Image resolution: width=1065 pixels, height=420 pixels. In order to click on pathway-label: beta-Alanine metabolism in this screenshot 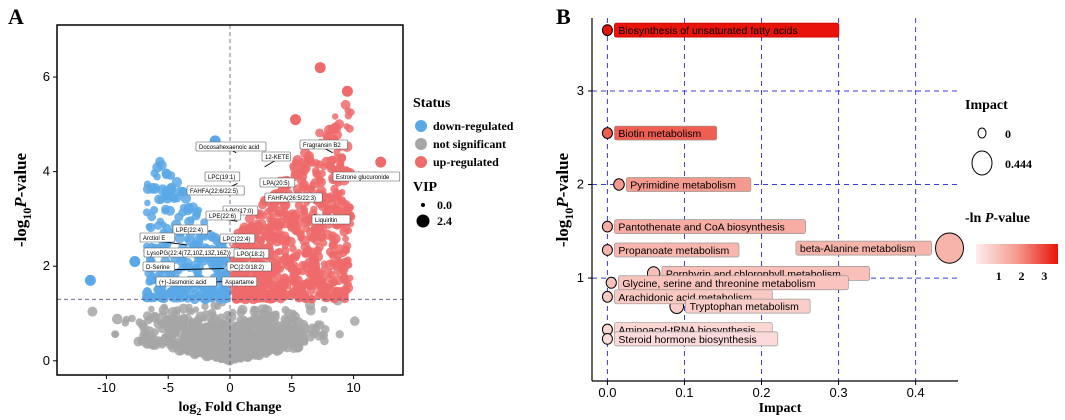, I will do `click(858, 249)`.